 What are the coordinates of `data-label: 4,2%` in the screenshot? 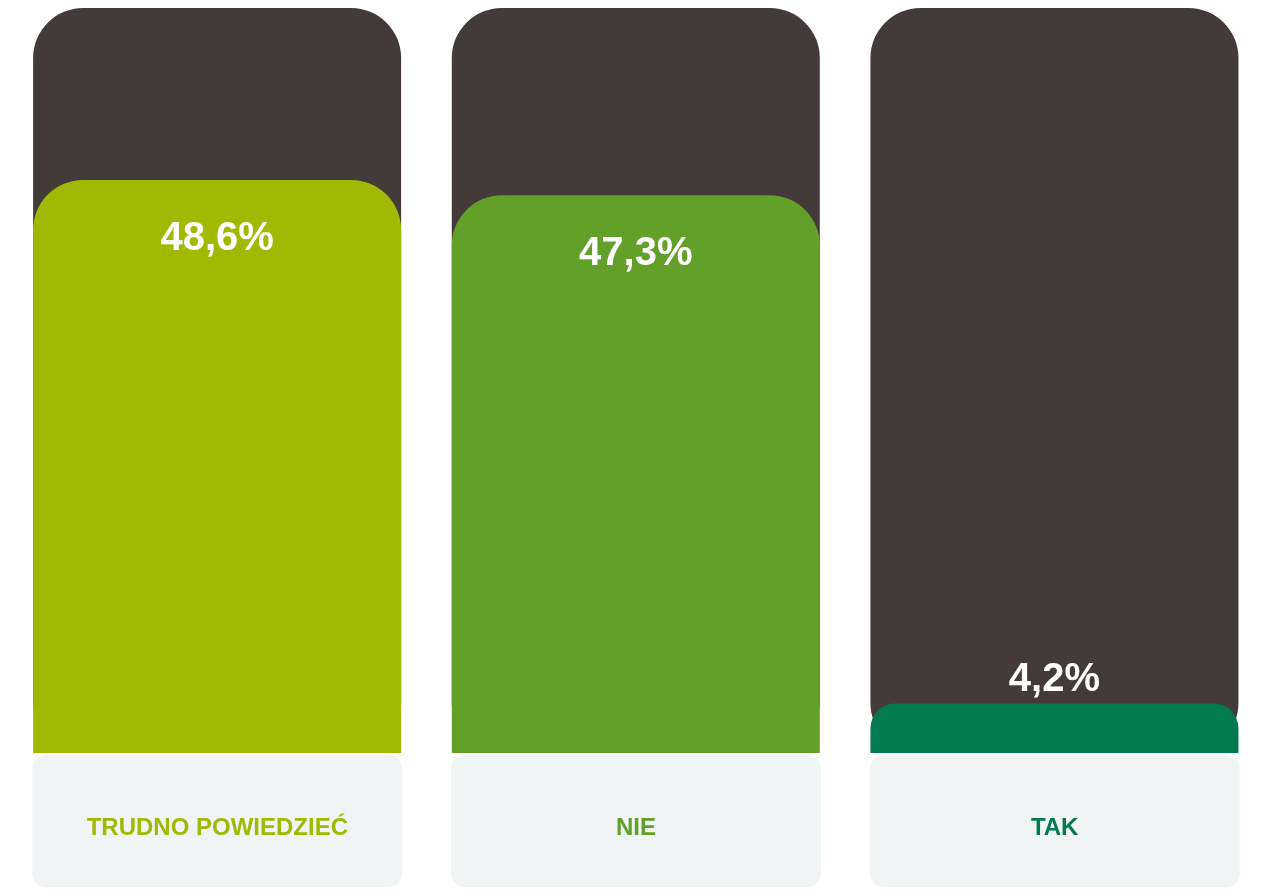 It's located at (1054, 677).